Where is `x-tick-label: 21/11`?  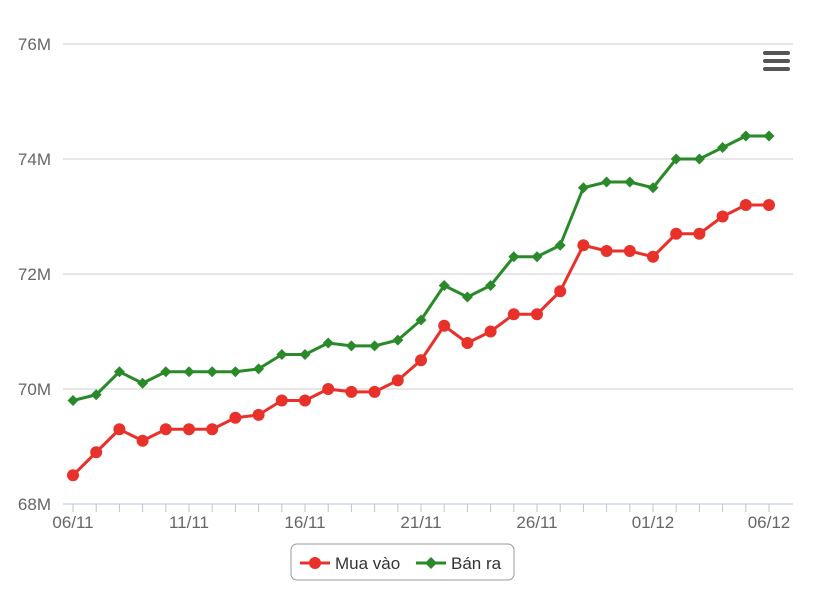
x-tick-label: 21/11 is located at coordinates (420, 522).